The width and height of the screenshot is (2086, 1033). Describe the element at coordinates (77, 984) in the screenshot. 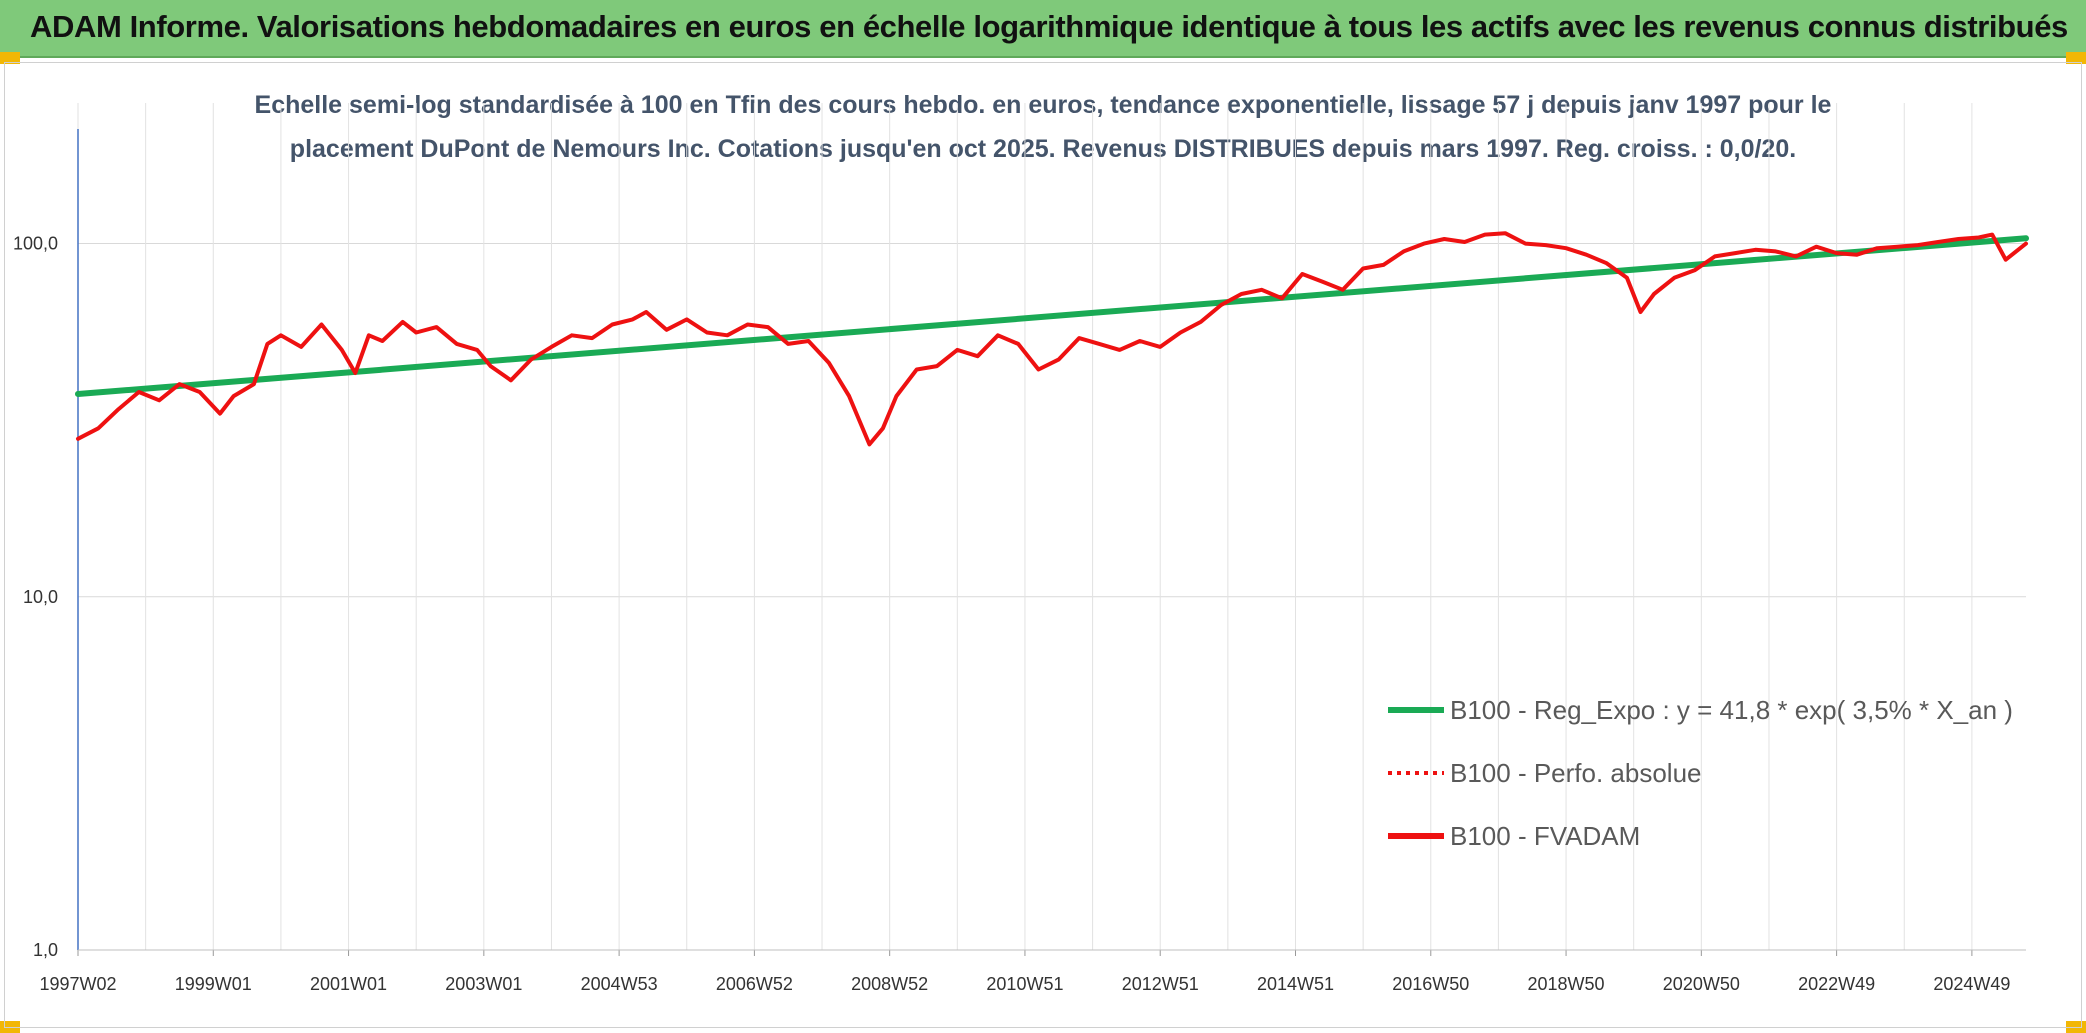

I see `x-tick-label: 1997W02` at that location.